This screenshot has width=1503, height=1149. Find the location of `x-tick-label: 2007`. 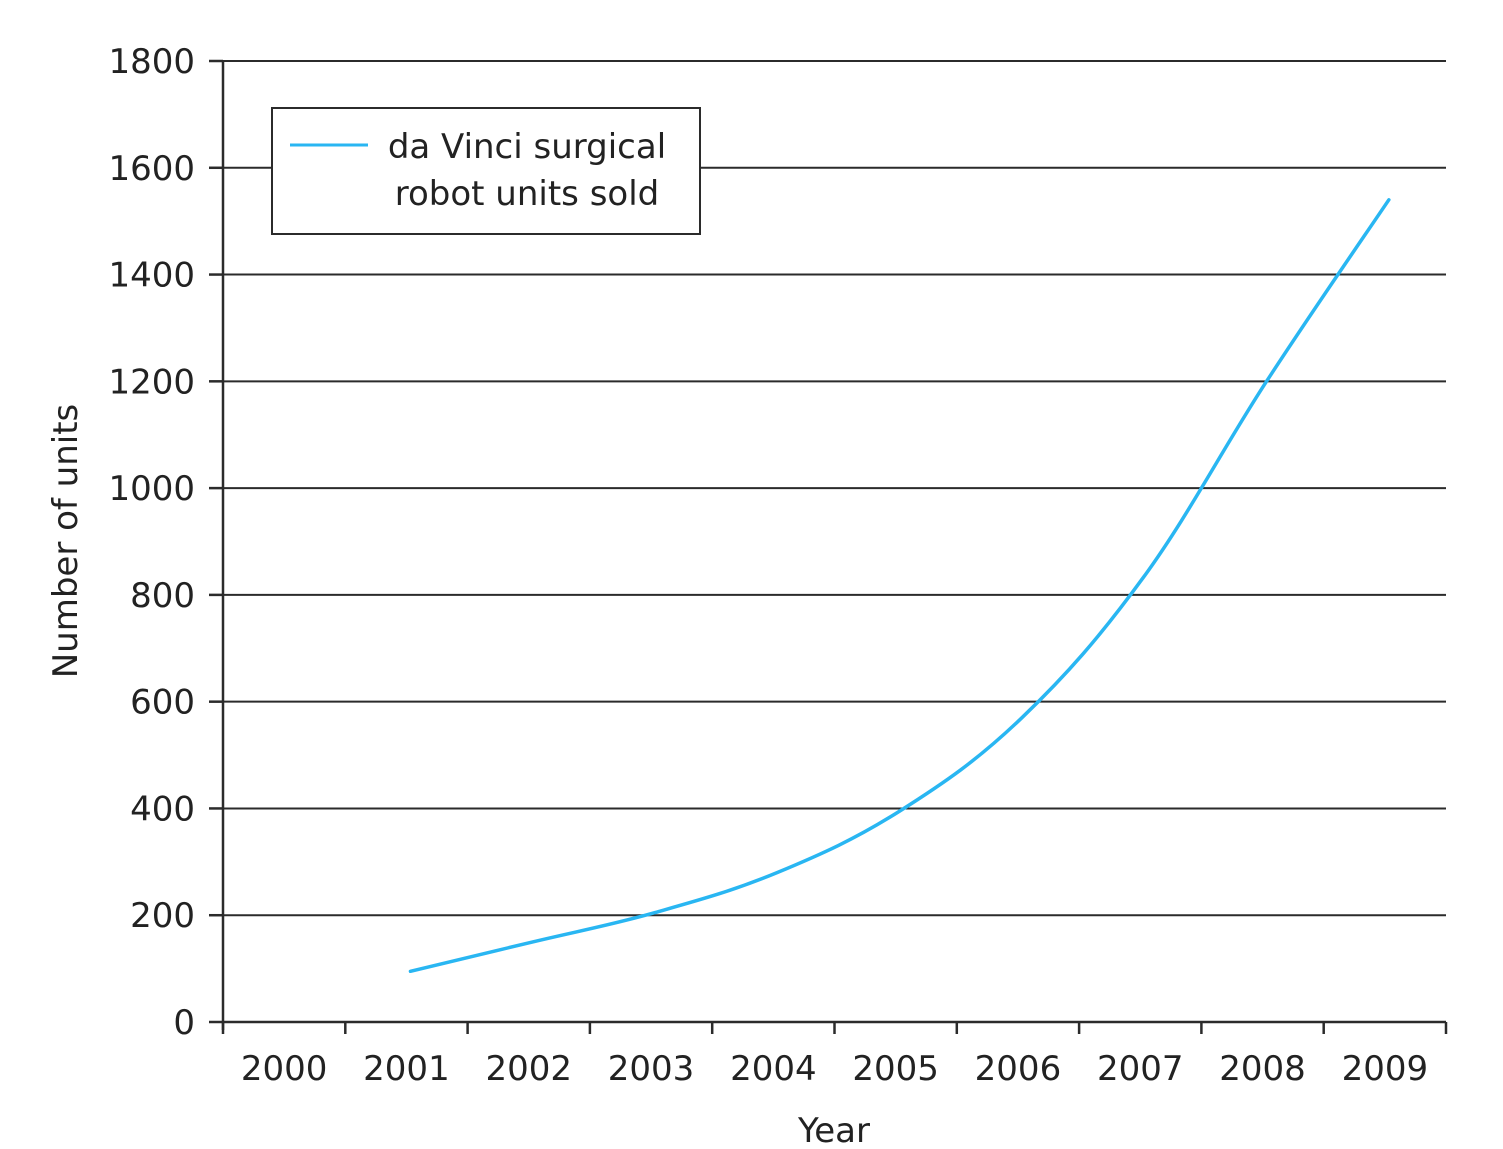

x-tick-label: 2007 is located at coordinates (1140, 1069).